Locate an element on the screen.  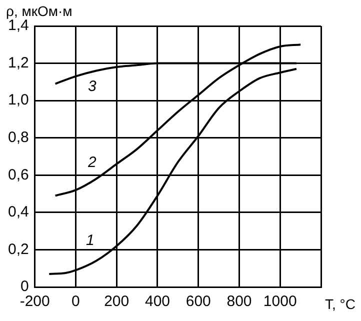
x-tick-label: 400 is located at coordinates (157, 301).